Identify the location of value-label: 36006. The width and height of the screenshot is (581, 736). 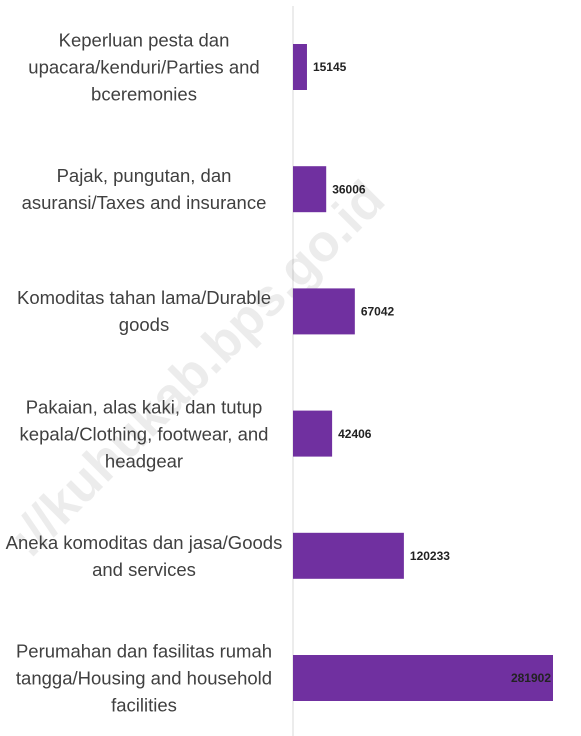
(349, 189).